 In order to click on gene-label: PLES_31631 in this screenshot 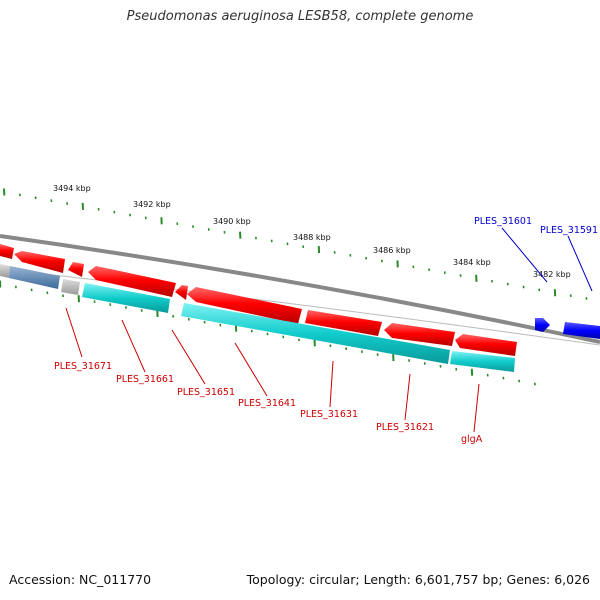, I will do `click(329, 414)`.